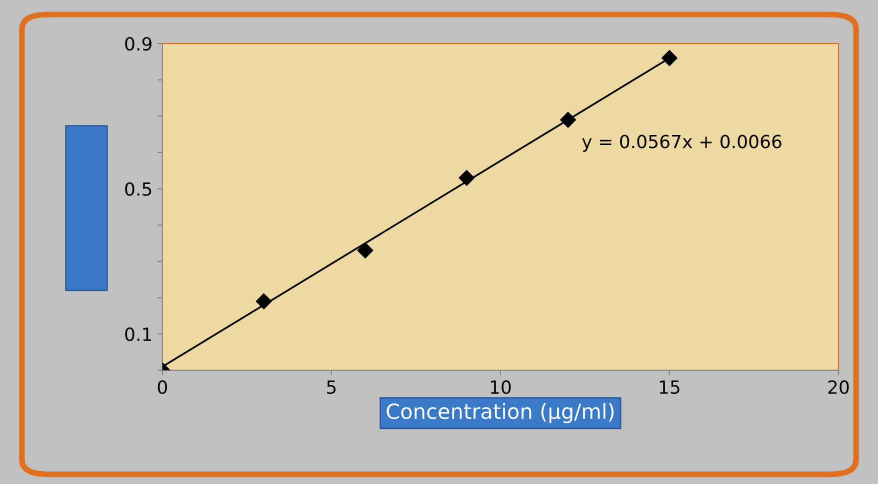 Image resolution: width=878 pixels, height=484 pixels. What do you see at coordinates (162, 387) in the screenshot?
I see `x-tick-label: 0` at bounding box center [162, 387].